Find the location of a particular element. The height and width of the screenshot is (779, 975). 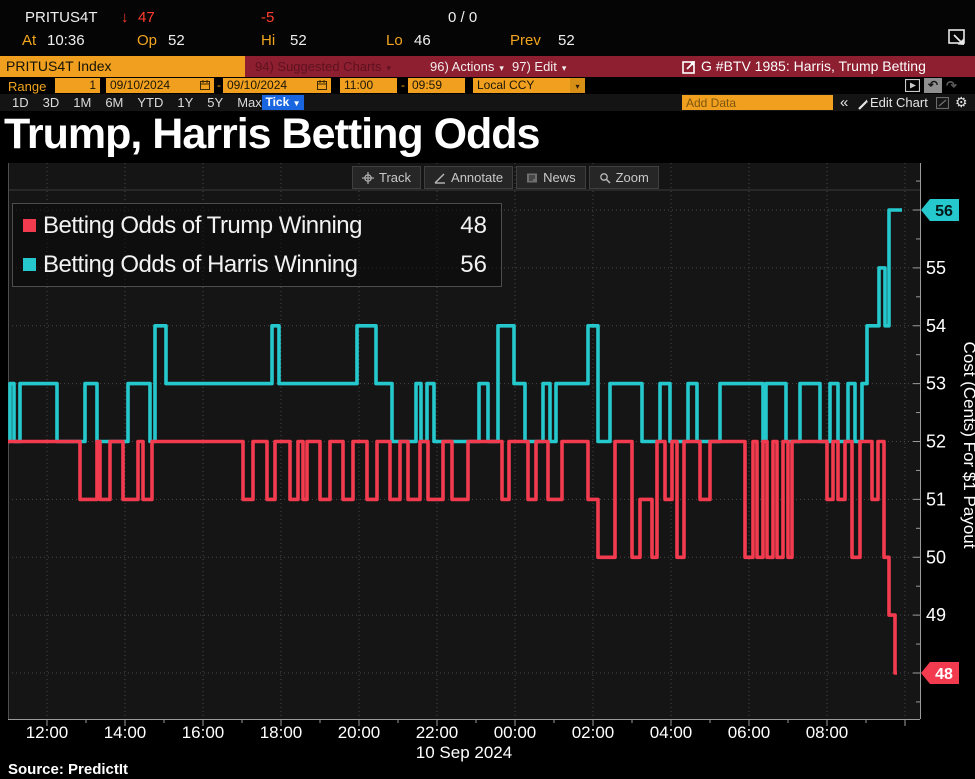

legend-item-trump: Betting Odds of Trump Winning 48 is located at coordinates (257, 226).